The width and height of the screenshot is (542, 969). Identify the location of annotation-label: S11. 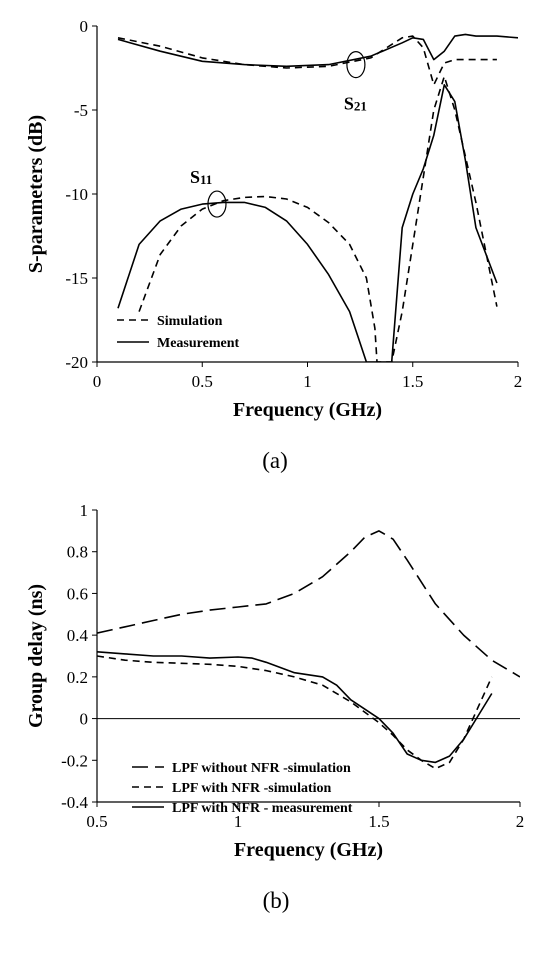
(201, 177).